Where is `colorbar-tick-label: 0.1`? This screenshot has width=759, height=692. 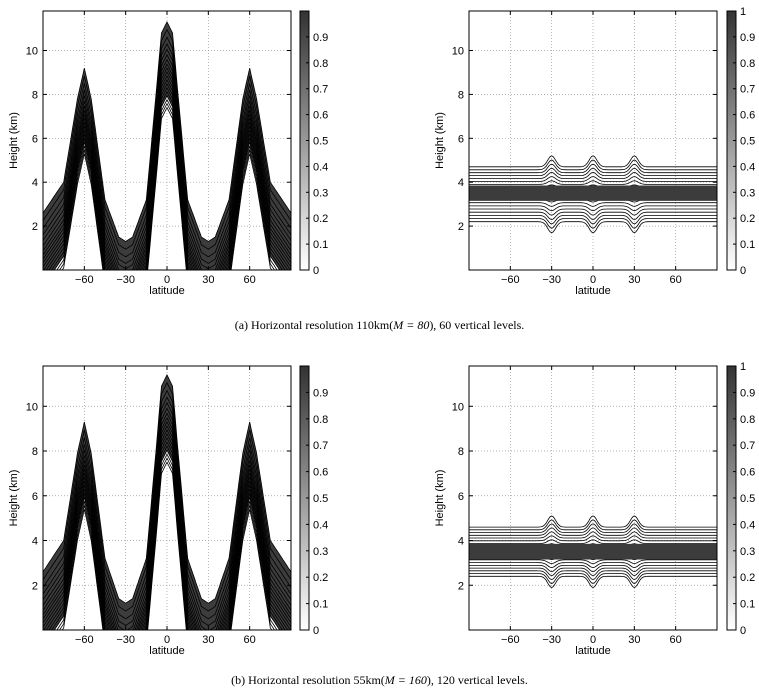
colorbar-tick-label: 0.1 is located at coordinates (747, 605).